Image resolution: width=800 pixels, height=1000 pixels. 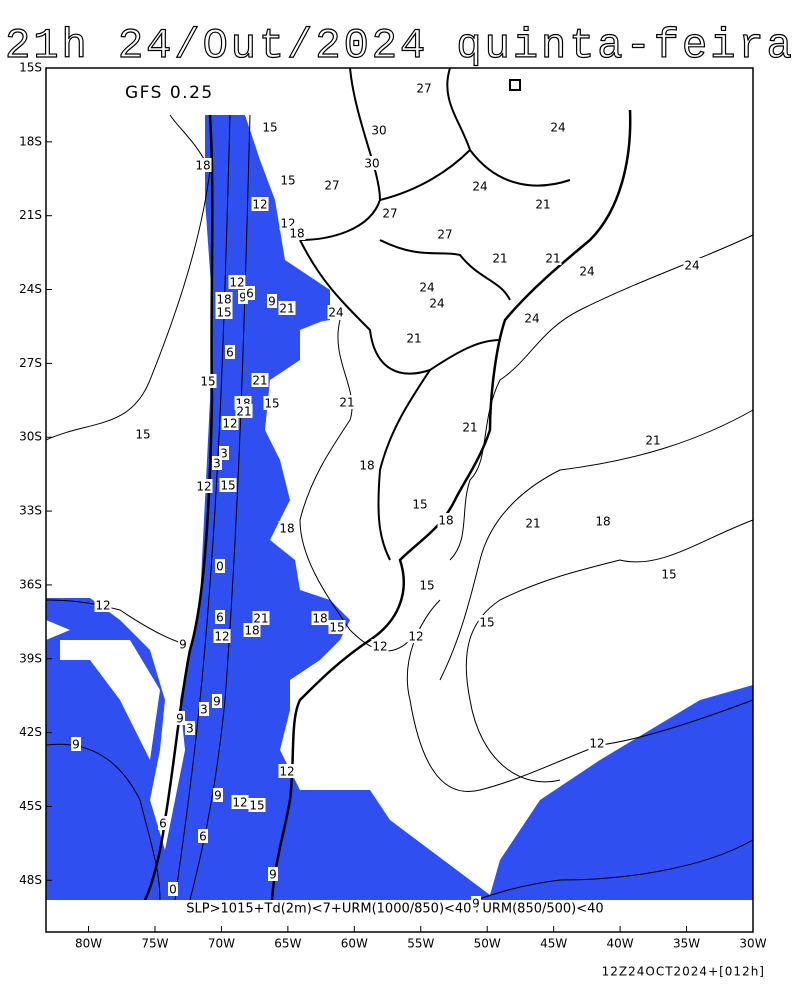 I want to click on y-tick-label: 30S, so click(x=30, y=437).